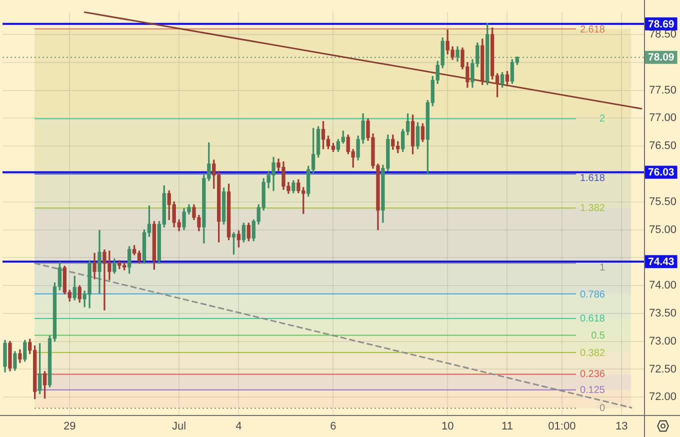 The width and height of the screenshot is (680, 437). I want to click on y-tick-label: 73.50, so click(663, 313).